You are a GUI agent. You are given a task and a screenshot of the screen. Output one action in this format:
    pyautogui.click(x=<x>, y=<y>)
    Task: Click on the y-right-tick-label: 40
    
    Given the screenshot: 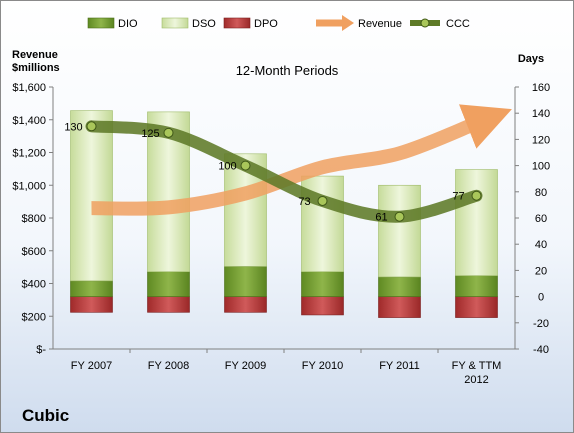 What is the action you would take?
    pyautogui.click(x=541, y=245)
    